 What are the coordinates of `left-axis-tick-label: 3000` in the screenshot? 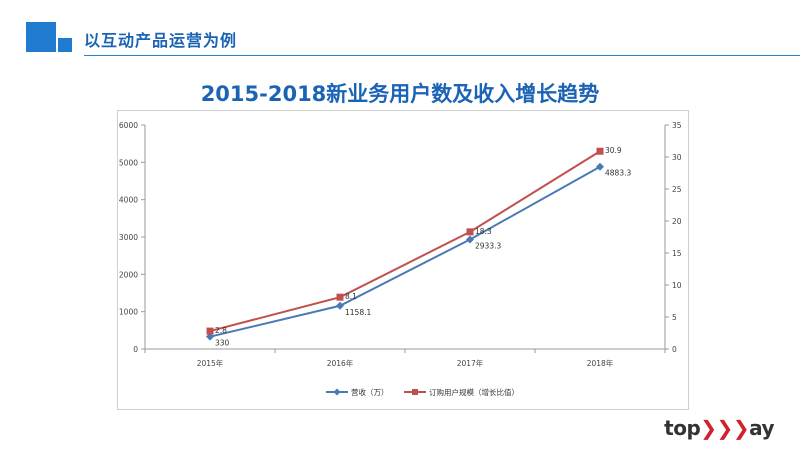 It's located at (128, 237).